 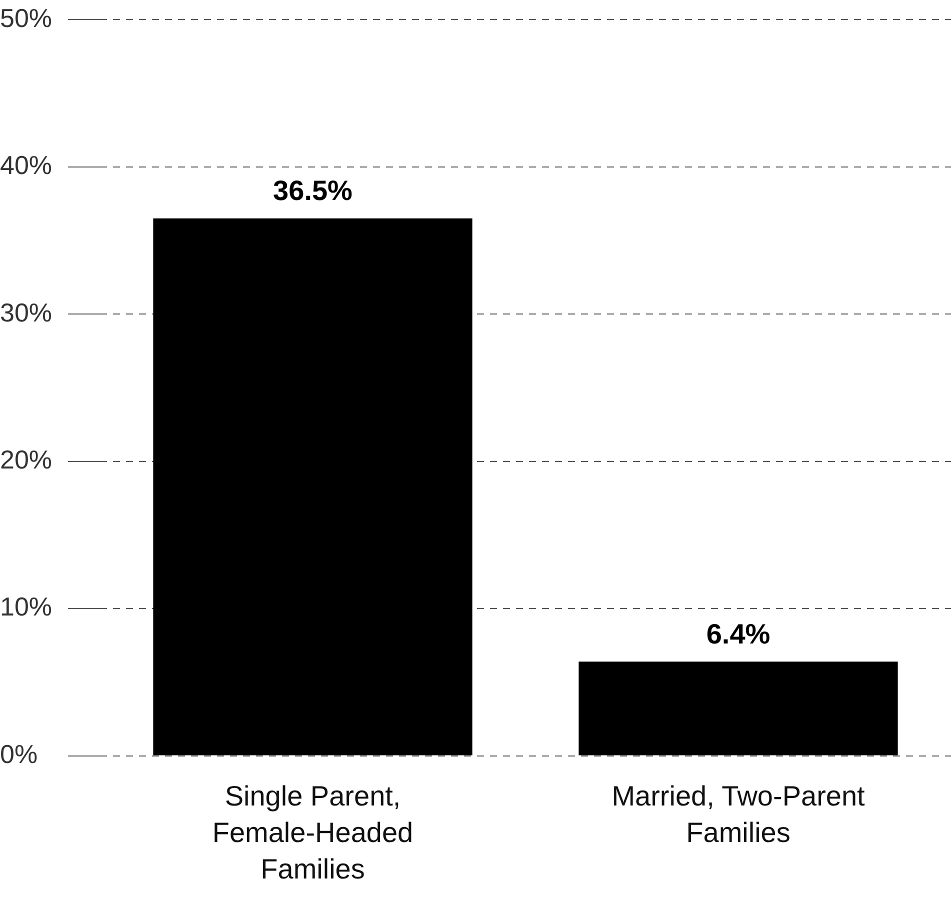 What do you see at coordinates (26, 459) in the screenshot?
I see `y-tick-label: 20%` at bounding box center [26, 459].